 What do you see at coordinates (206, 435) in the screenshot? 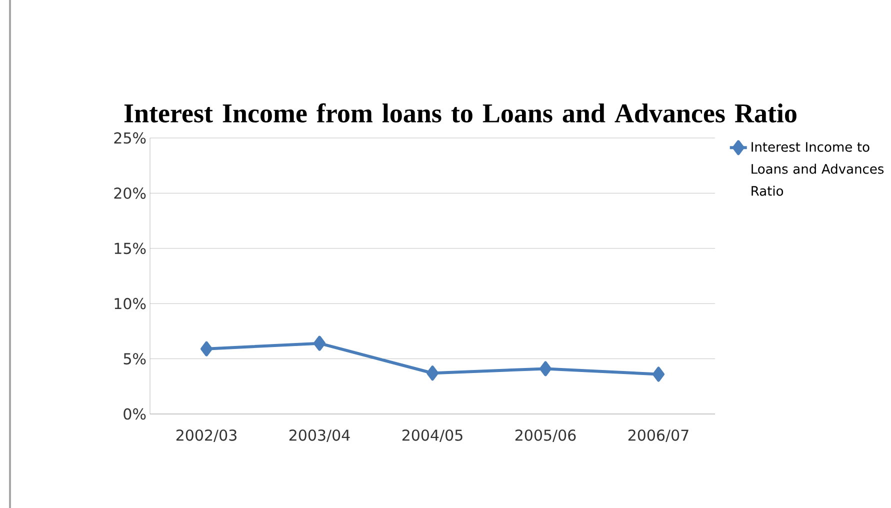
I see `x-tick-label: 2002/03` at bounding box center [206, 435].